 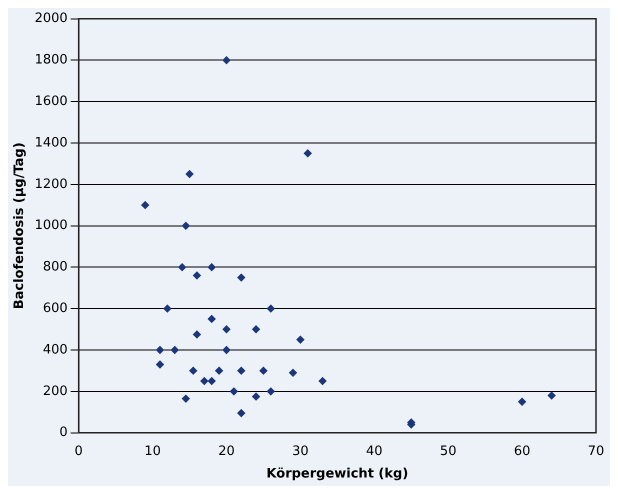 What do you see at coordinates (51, 101) in the screenshot?
I see `y-tick-label: 1600` at bounding box center [51, 101].